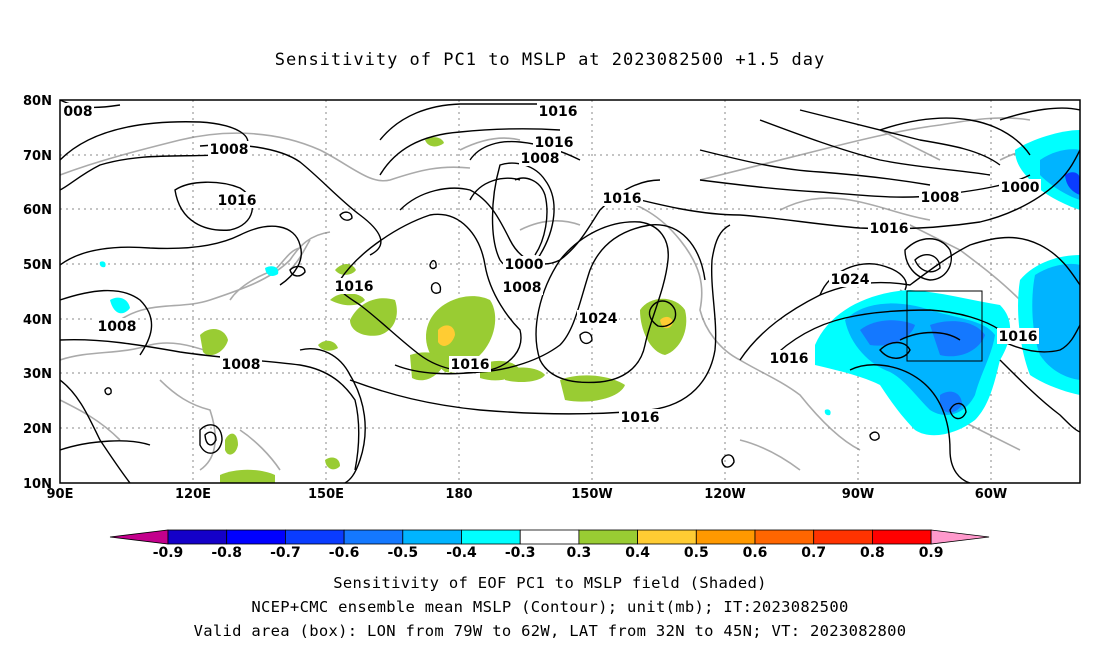 This screenshot has width=1100, height=650. I want to click on lat-label: 70N, so click(37, 156).